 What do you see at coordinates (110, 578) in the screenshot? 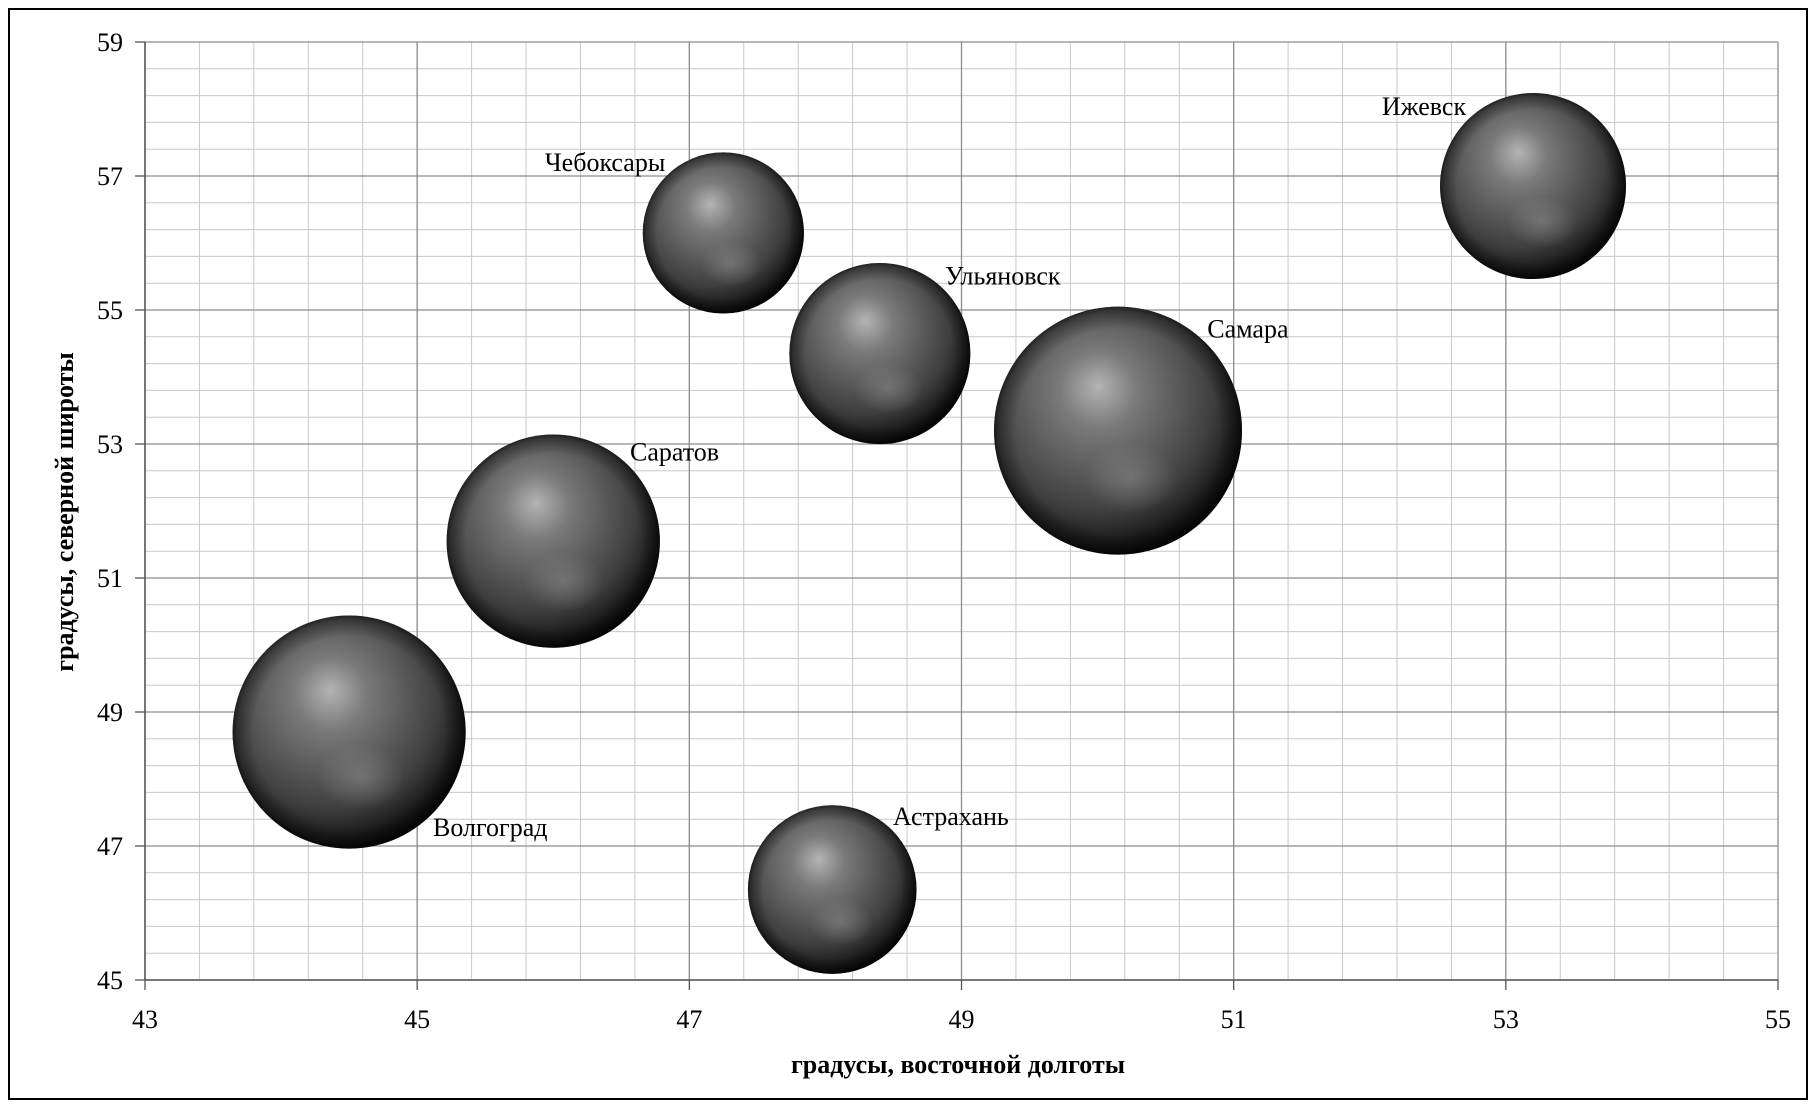
I see `y-tick-label: 51` at bounding box center [110, 578].